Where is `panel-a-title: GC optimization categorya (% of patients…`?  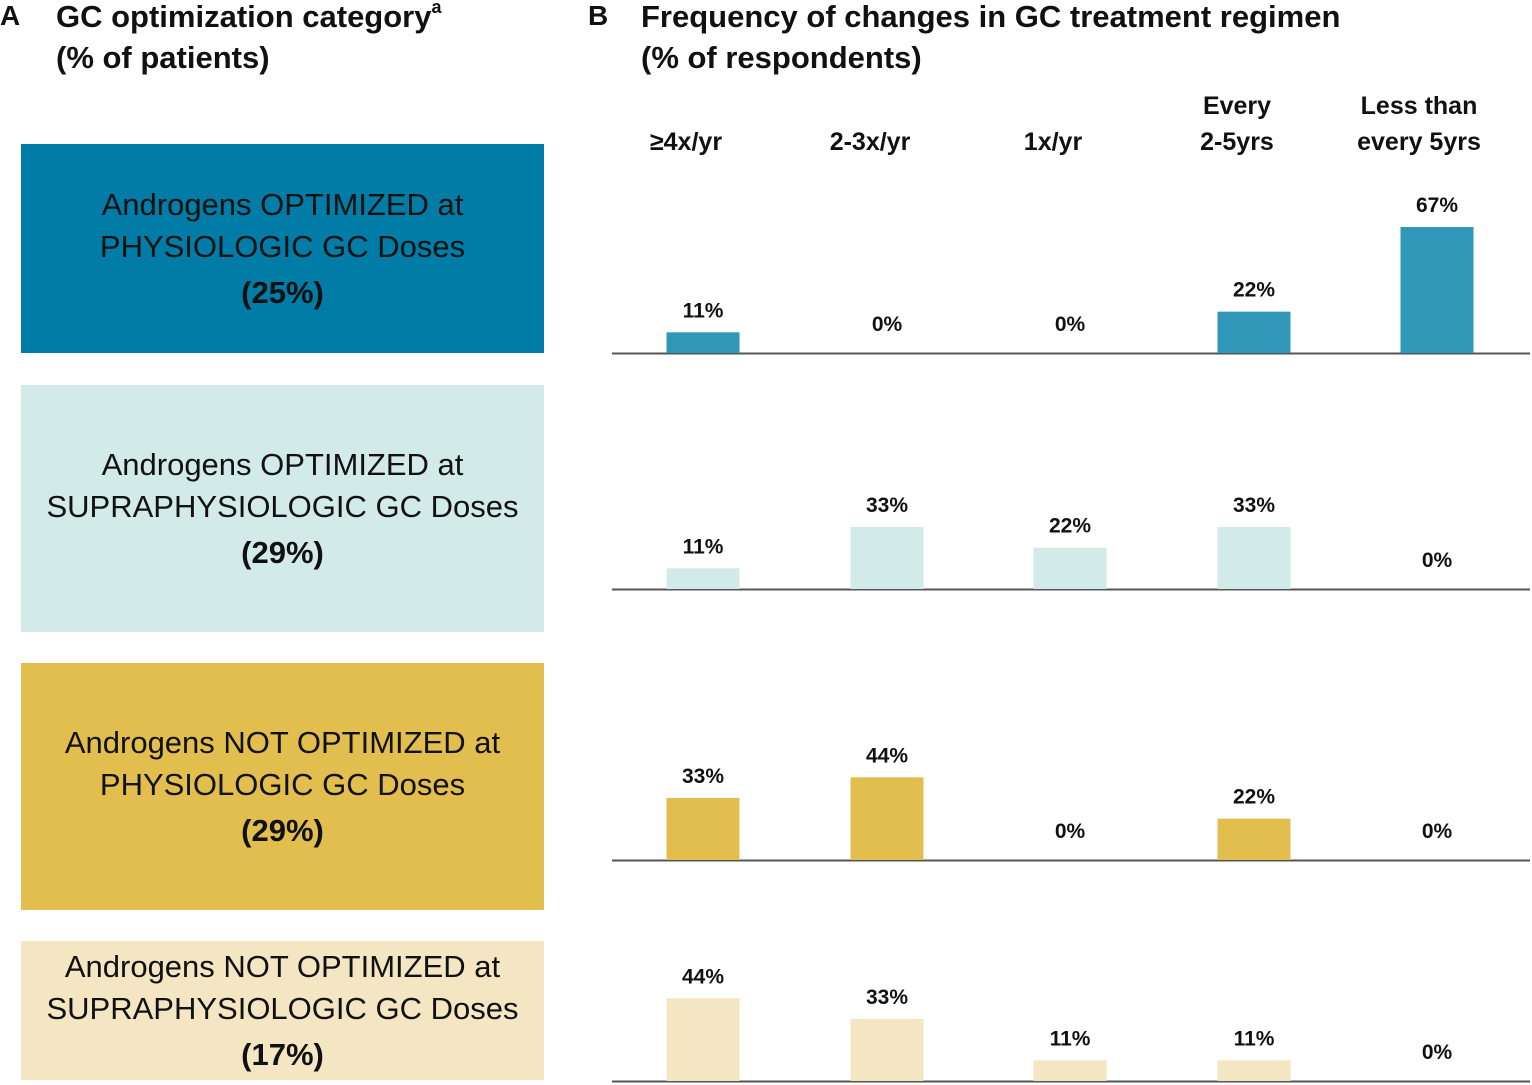
panel-a-title: GC optimization categorya (% of patients… is located at coordinates (249, 39).